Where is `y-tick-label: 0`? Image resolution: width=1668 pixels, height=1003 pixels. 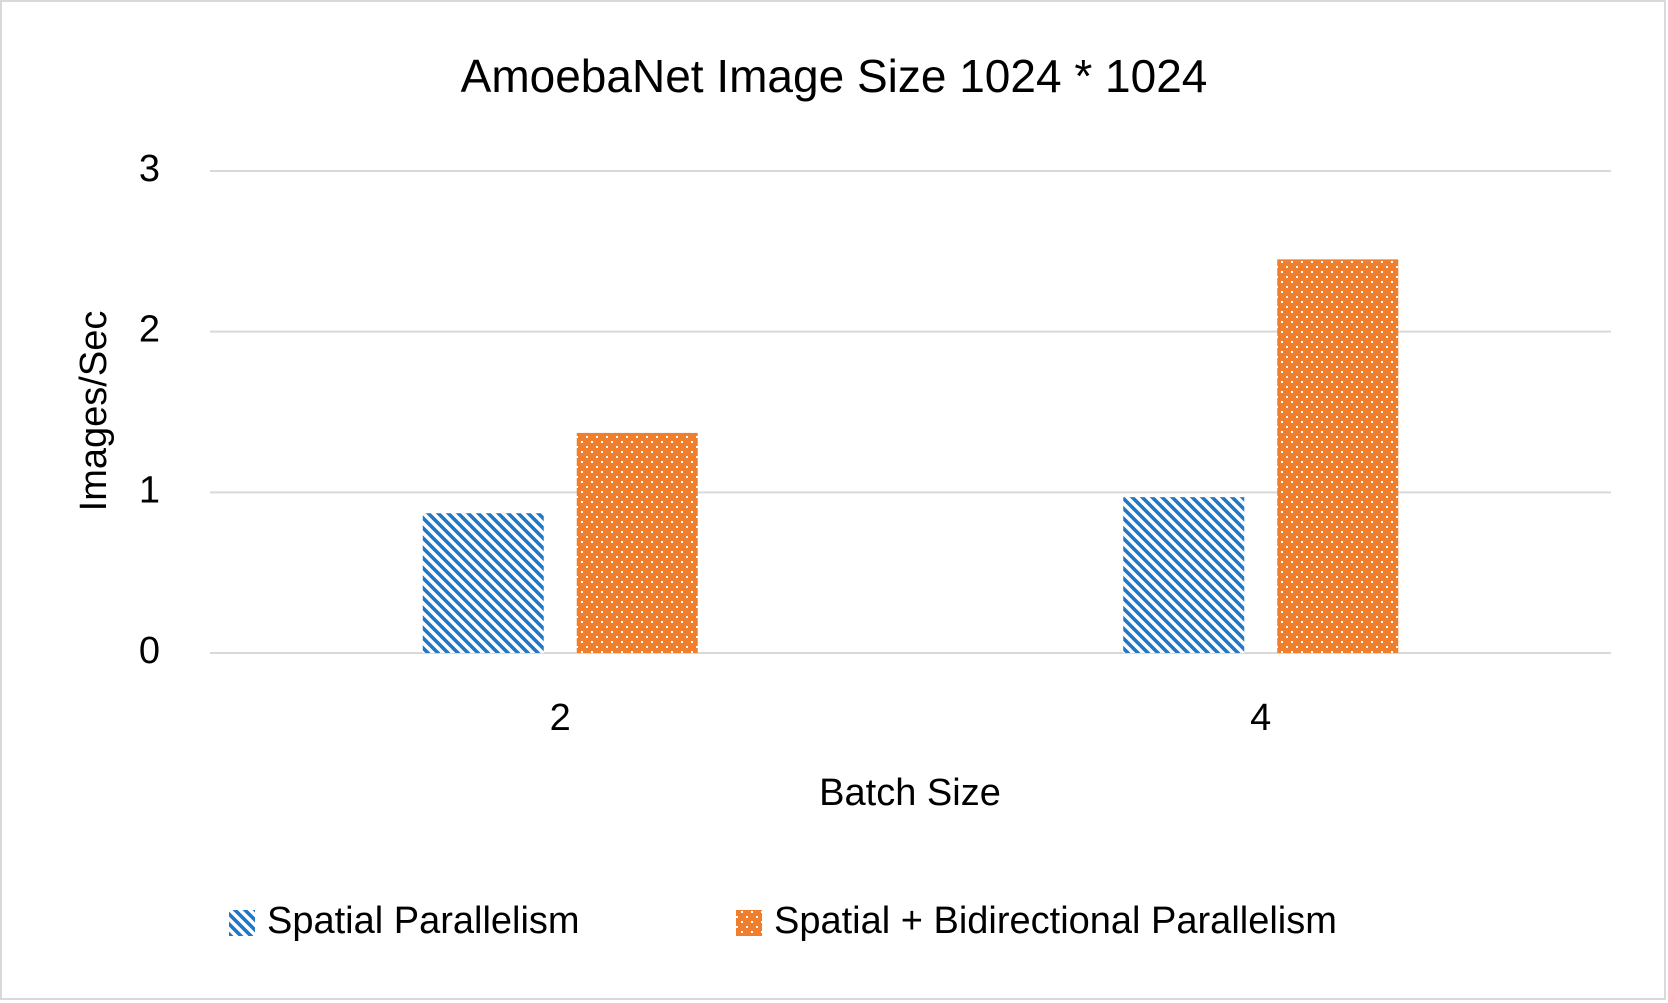 y-tick-label: 0 is located at coordinates (149, 651).